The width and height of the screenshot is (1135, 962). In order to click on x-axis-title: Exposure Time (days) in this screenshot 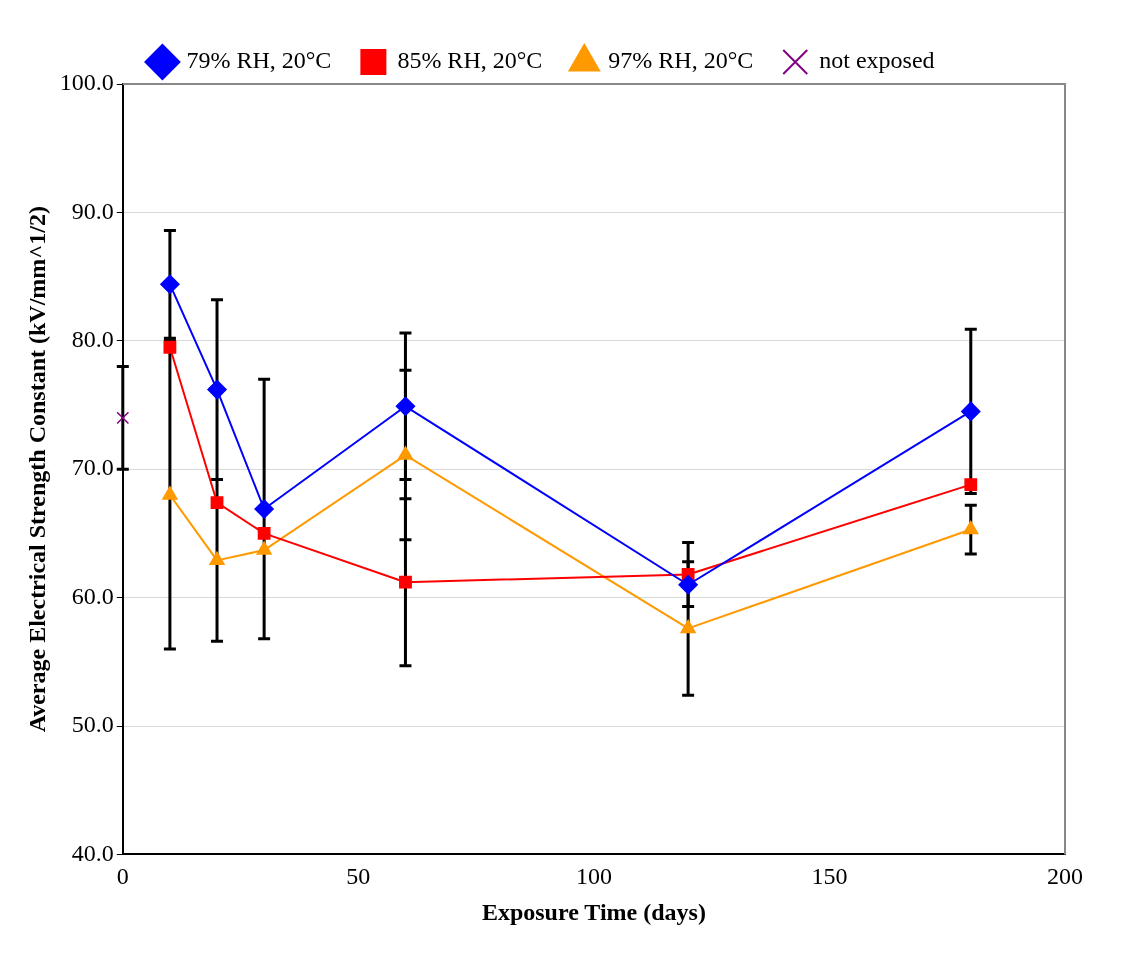, I will do `click(593, 911)`.